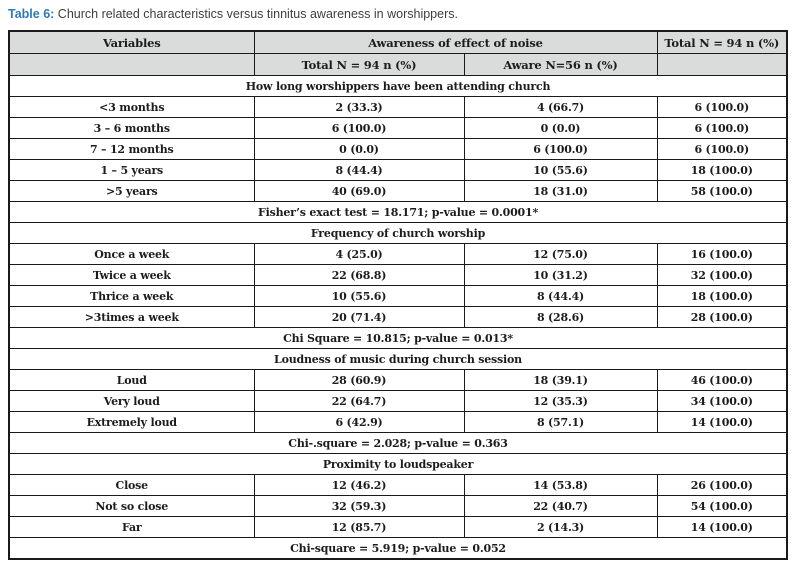  What do you see at coordinates (131, 422) in the screenshot?
I see `cell-variable: Extremely loud` at bounding box center [131, 422].